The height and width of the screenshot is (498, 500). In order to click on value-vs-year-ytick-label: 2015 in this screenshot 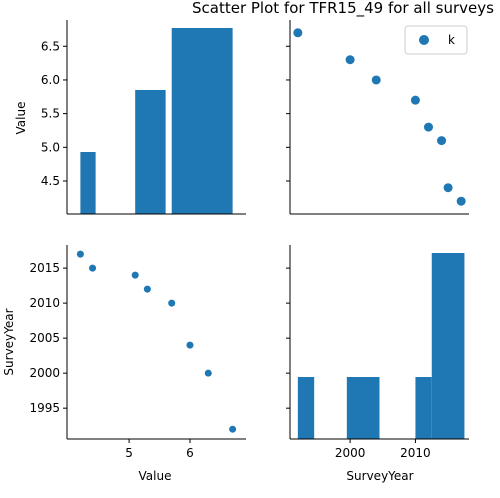, I will do `click(44, 268)`.